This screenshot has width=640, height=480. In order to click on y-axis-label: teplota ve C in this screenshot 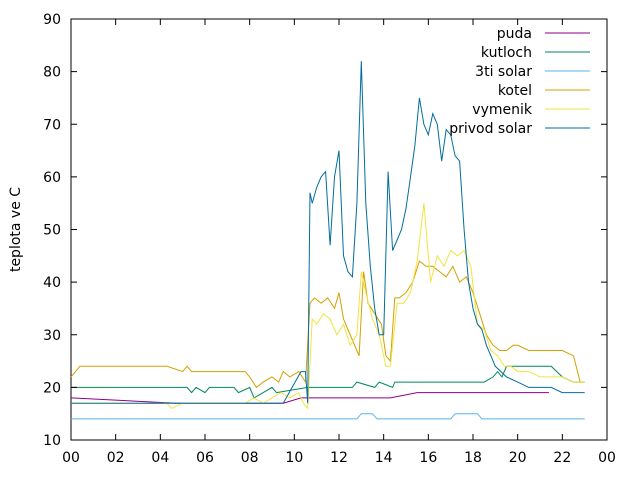, I will do `click(16, 229)`.